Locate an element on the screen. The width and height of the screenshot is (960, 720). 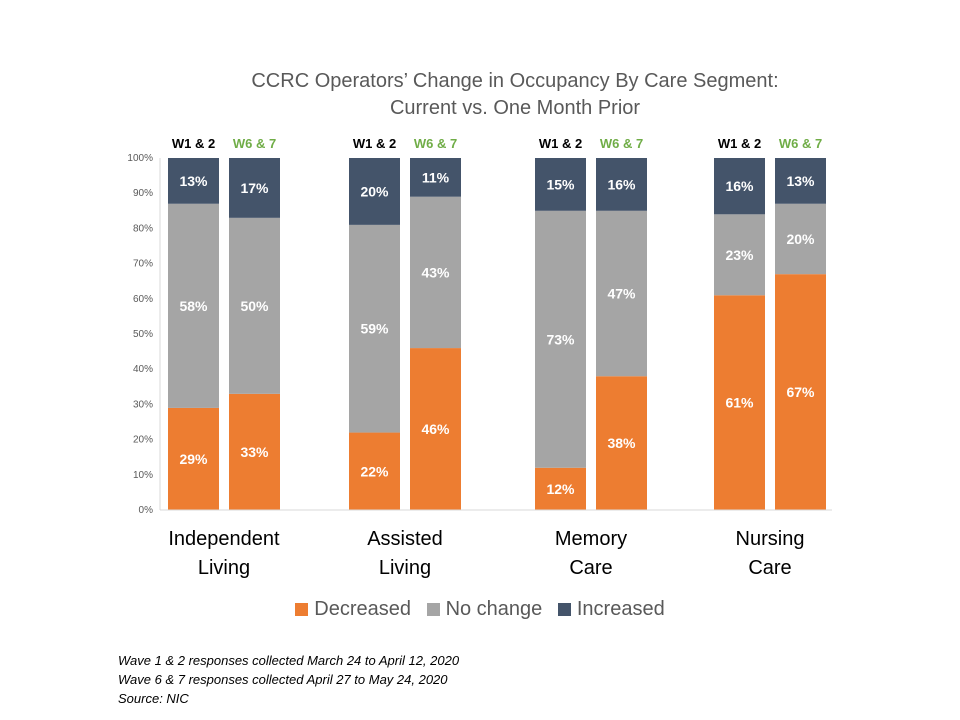
category-label: Assisted Living is located at coordinates (405, 554).